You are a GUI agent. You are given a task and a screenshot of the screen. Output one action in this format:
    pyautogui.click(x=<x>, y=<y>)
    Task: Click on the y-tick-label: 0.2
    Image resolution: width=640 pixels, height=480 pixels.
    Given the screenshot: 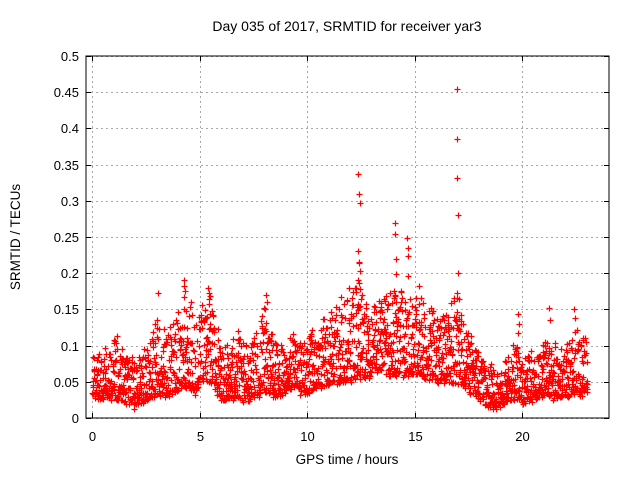 What is the action you would take?
    pyautogui.click(x=70, y=273)
    